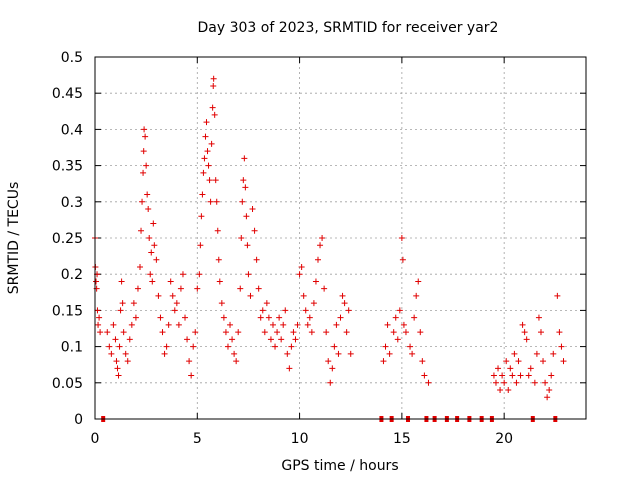 The image size is (640, 480). Describe the element at coordinates (72, 203) in the screenshot. I see `y-tick-label: 0.3` at that location.